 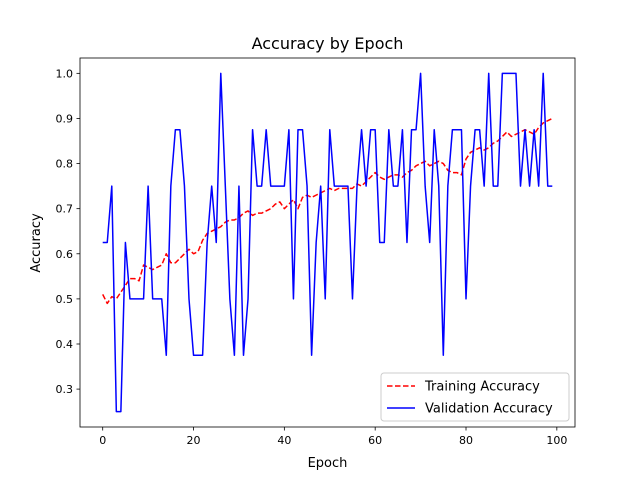 I want to click on y-tick-label: 1.0, so click(x=65, y=73).